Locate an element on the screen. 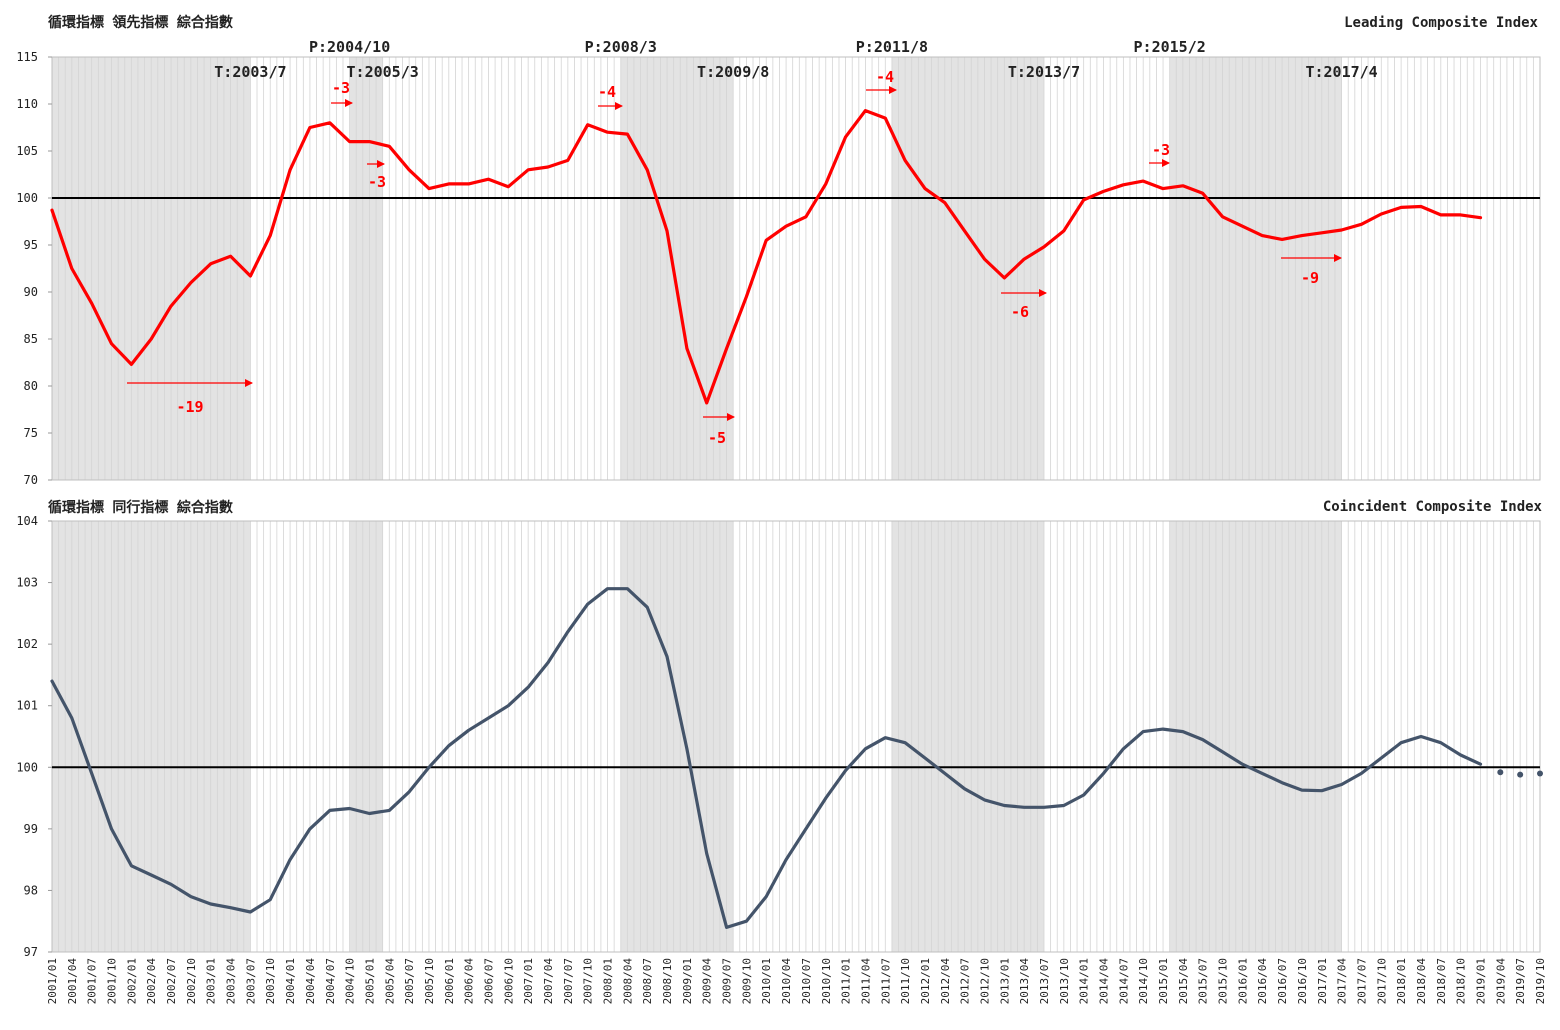 The width and height of the screenshot is (1560, 1030). x-tick-label: 2010/04 is located at coordinates (786, 981).